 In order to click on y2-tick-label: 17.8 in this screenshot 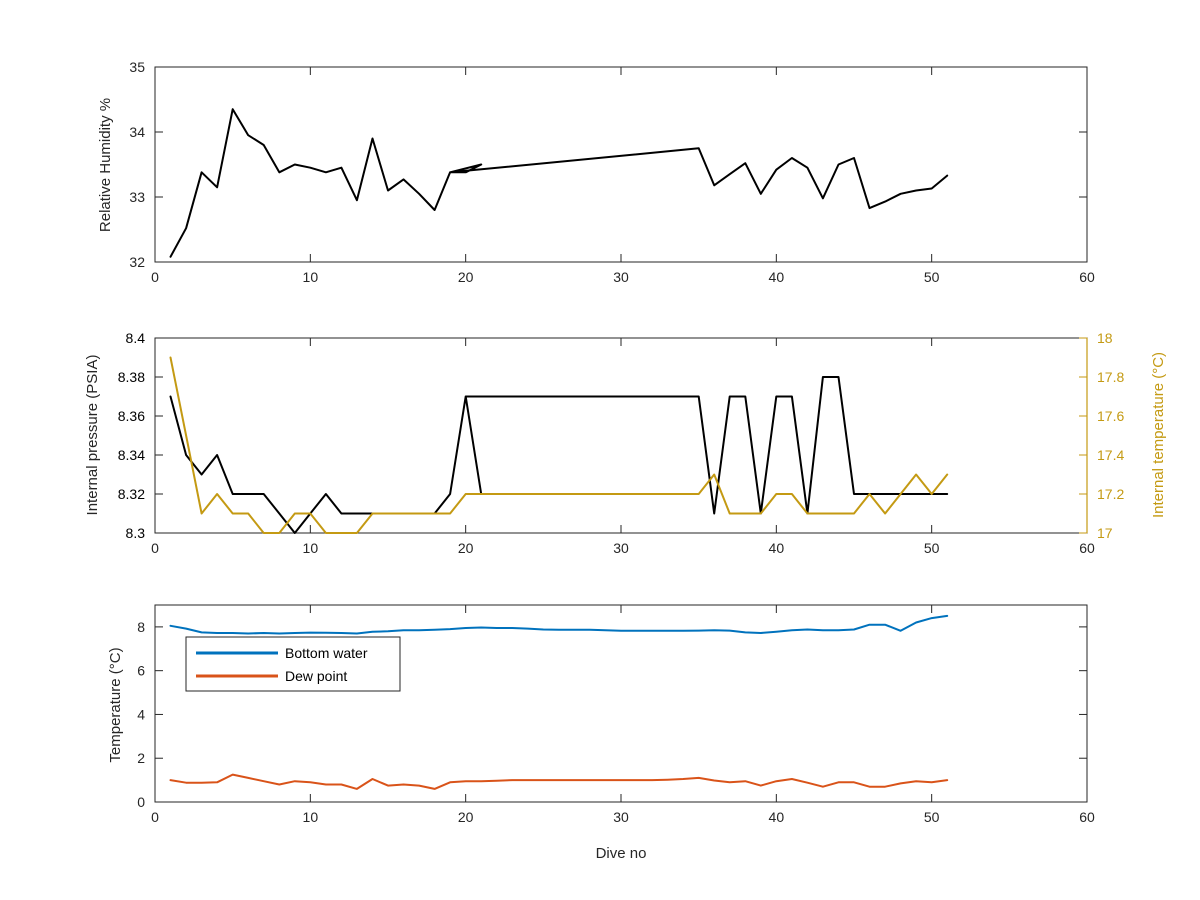, I will do `click(1110, 377)`.